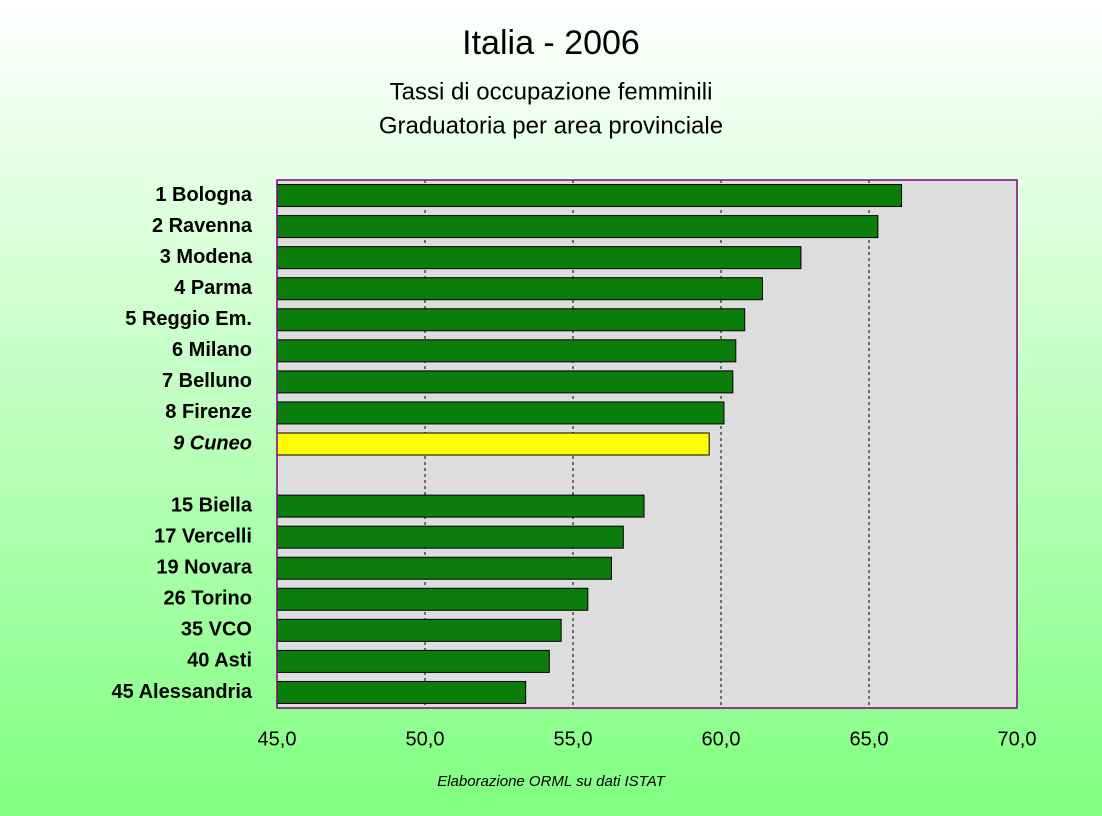  I want to click on y-tick-label: 15 Biella, so click(212, 505).